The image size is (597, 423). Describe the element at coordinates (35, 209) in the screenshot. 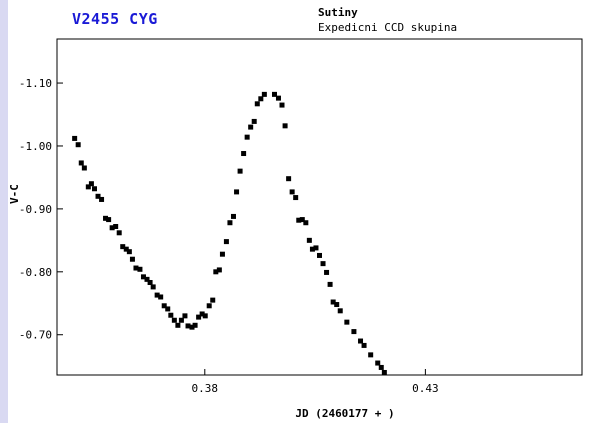

I see `y-tick-label: -0.90` at that location.